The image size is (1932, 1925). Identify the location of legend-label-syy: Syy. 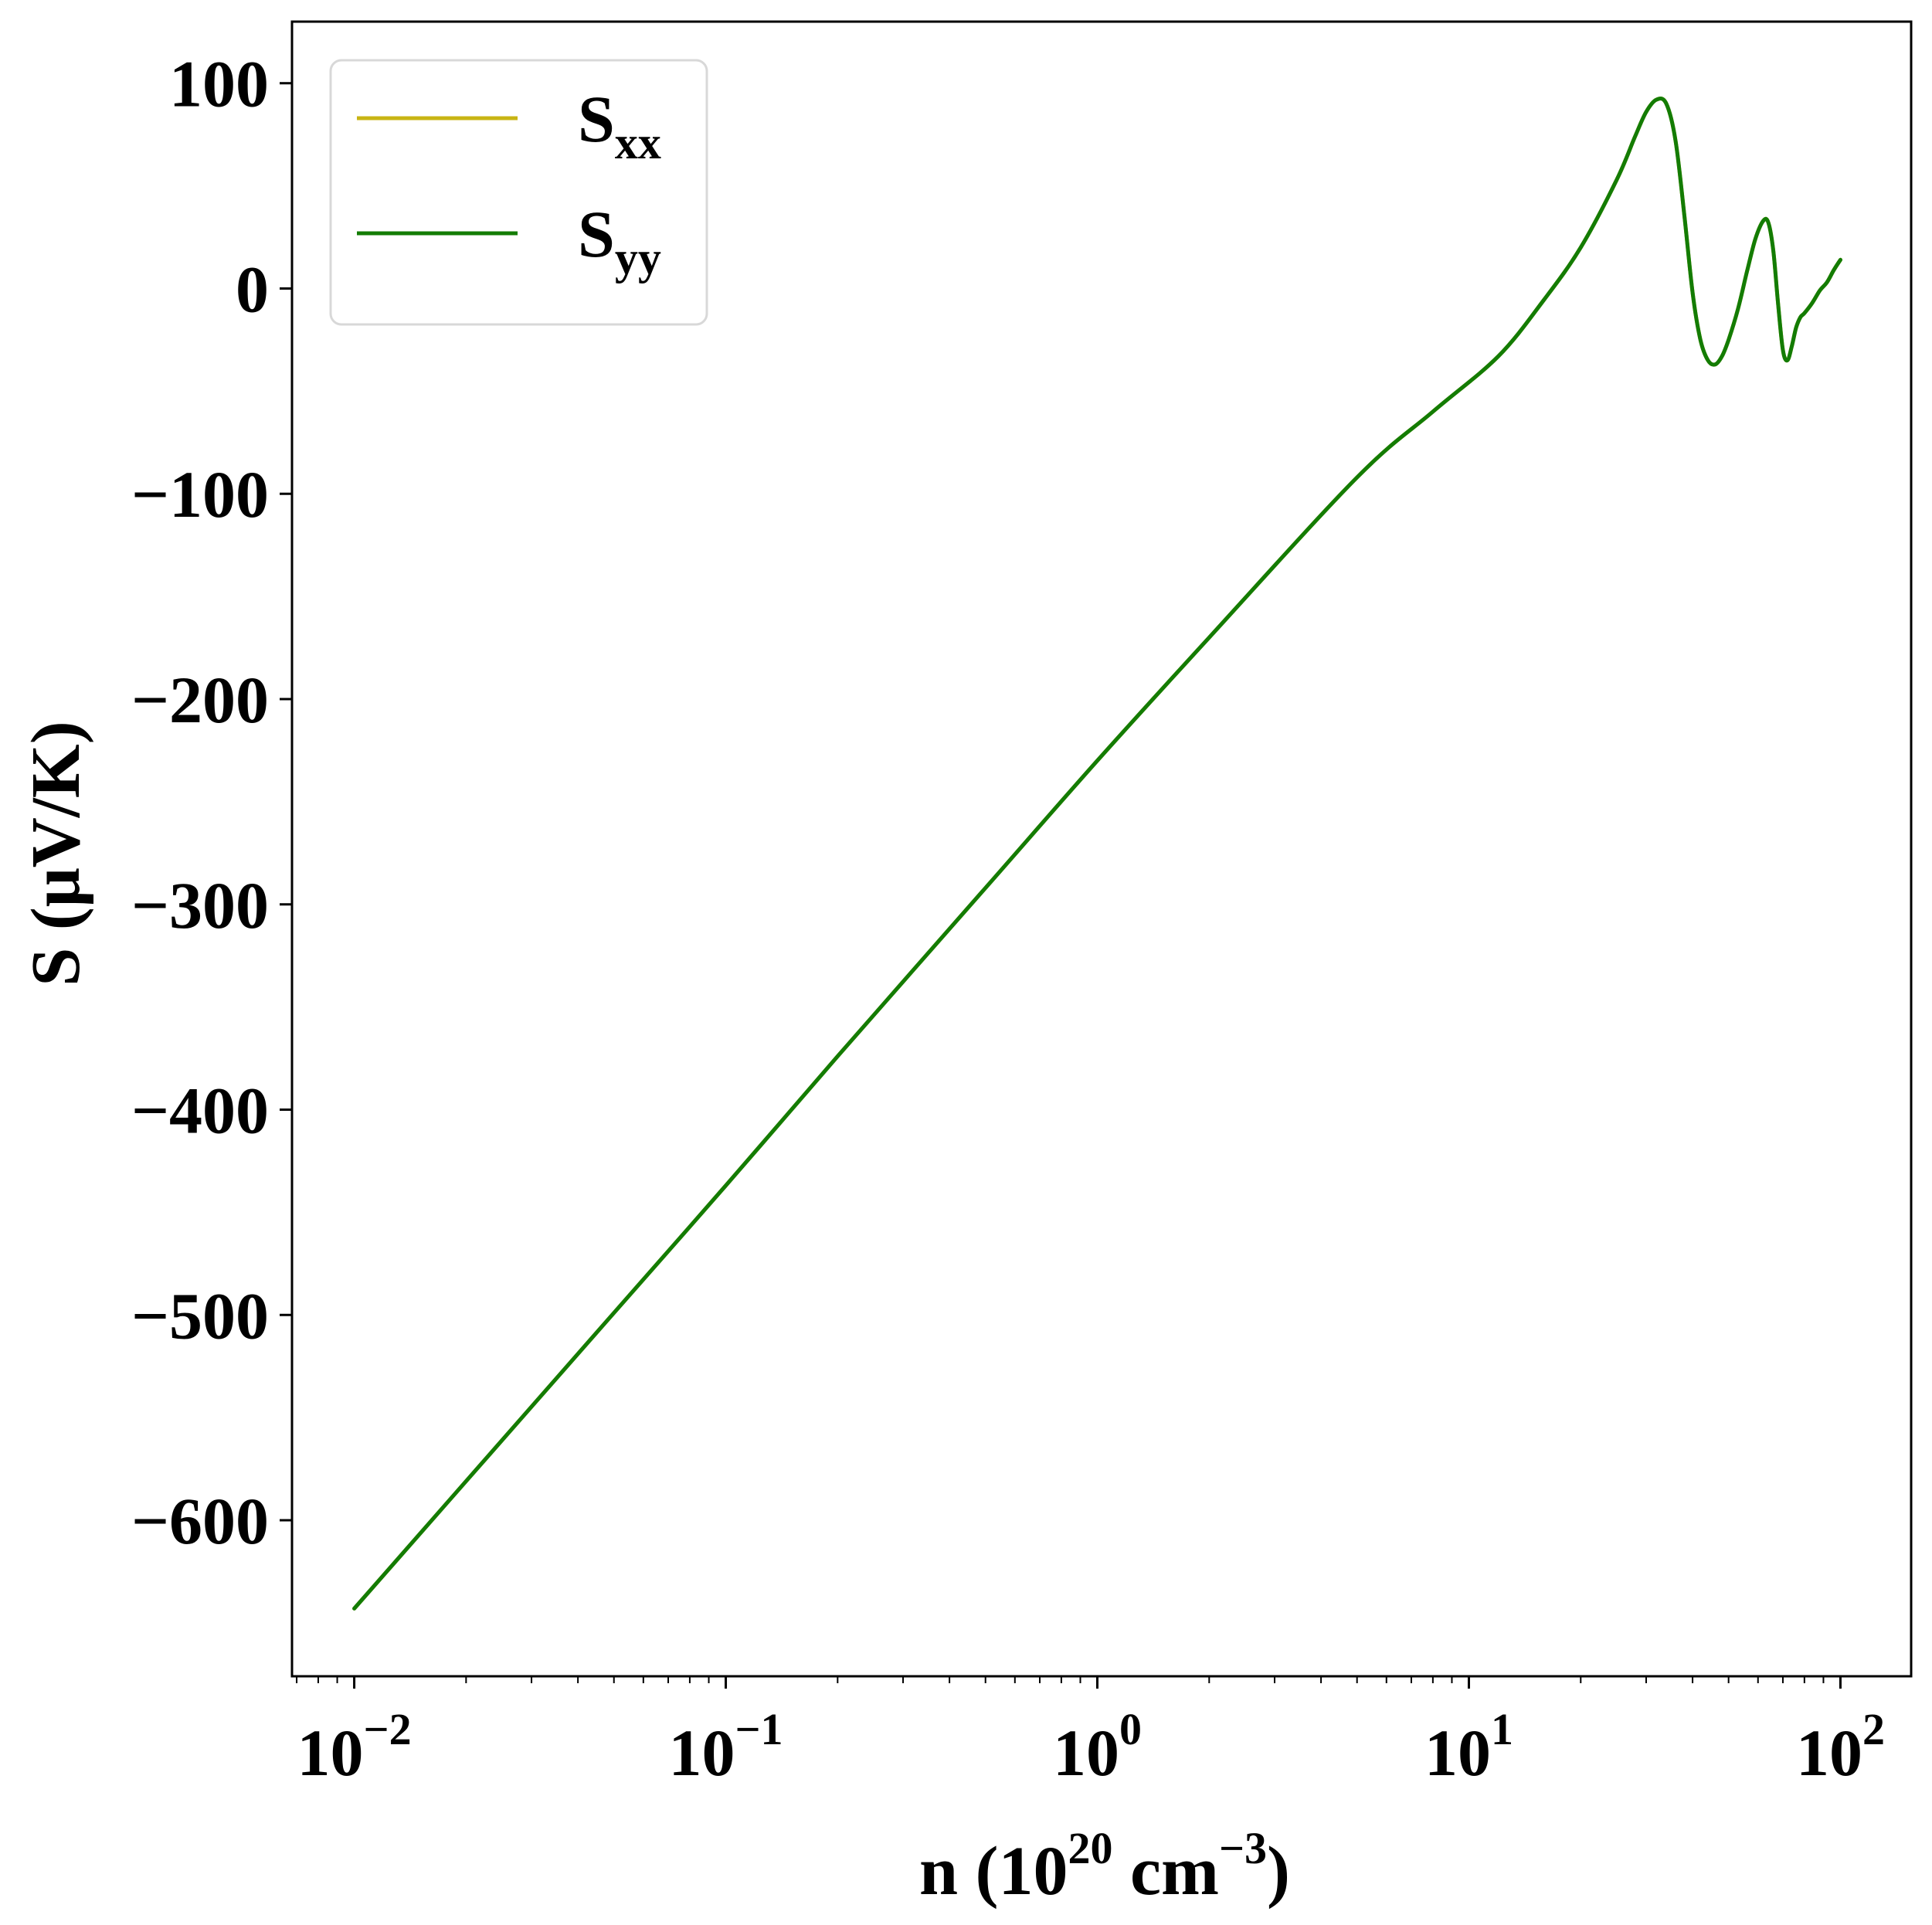
(619, 240).